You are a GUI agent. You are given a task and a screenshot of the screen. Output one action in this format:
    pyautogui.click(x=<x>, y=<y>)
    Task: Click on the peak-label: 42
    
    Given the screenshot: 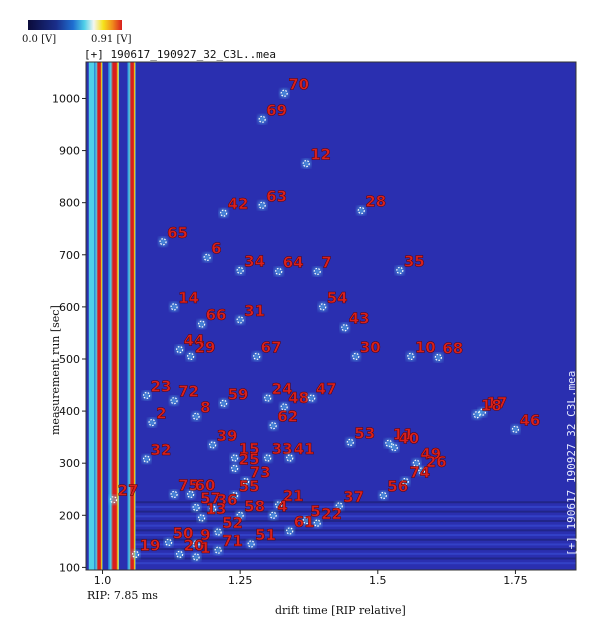 What is the action you would take?
    pyautogui.click(x=238, y=204)
    